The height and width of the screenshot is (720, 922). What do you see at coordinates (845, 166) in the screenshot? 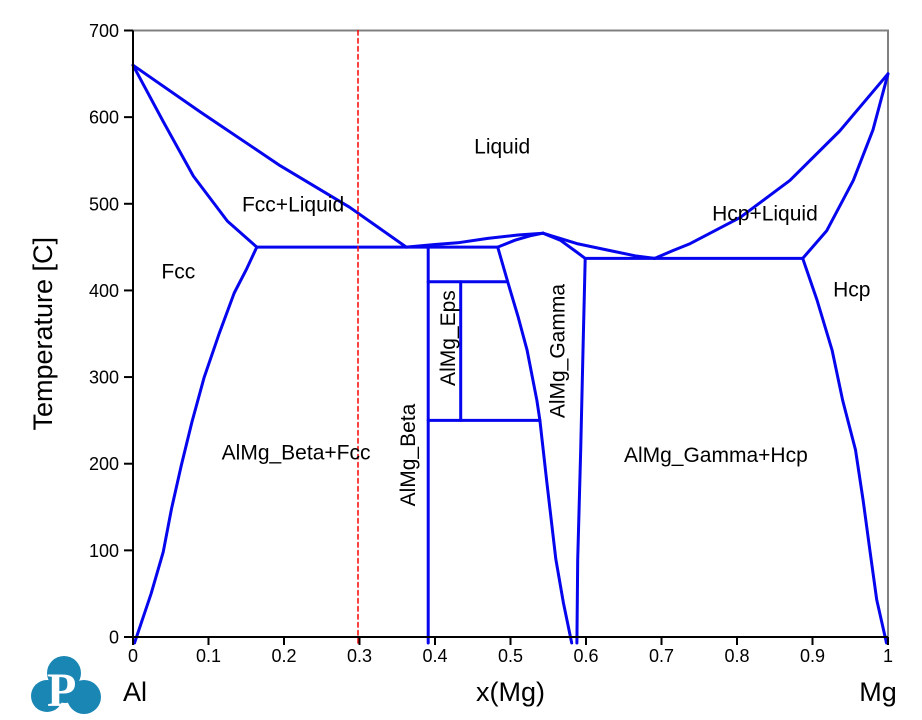
I see `hcp-solidus-line` at bounding box center [845, 166].